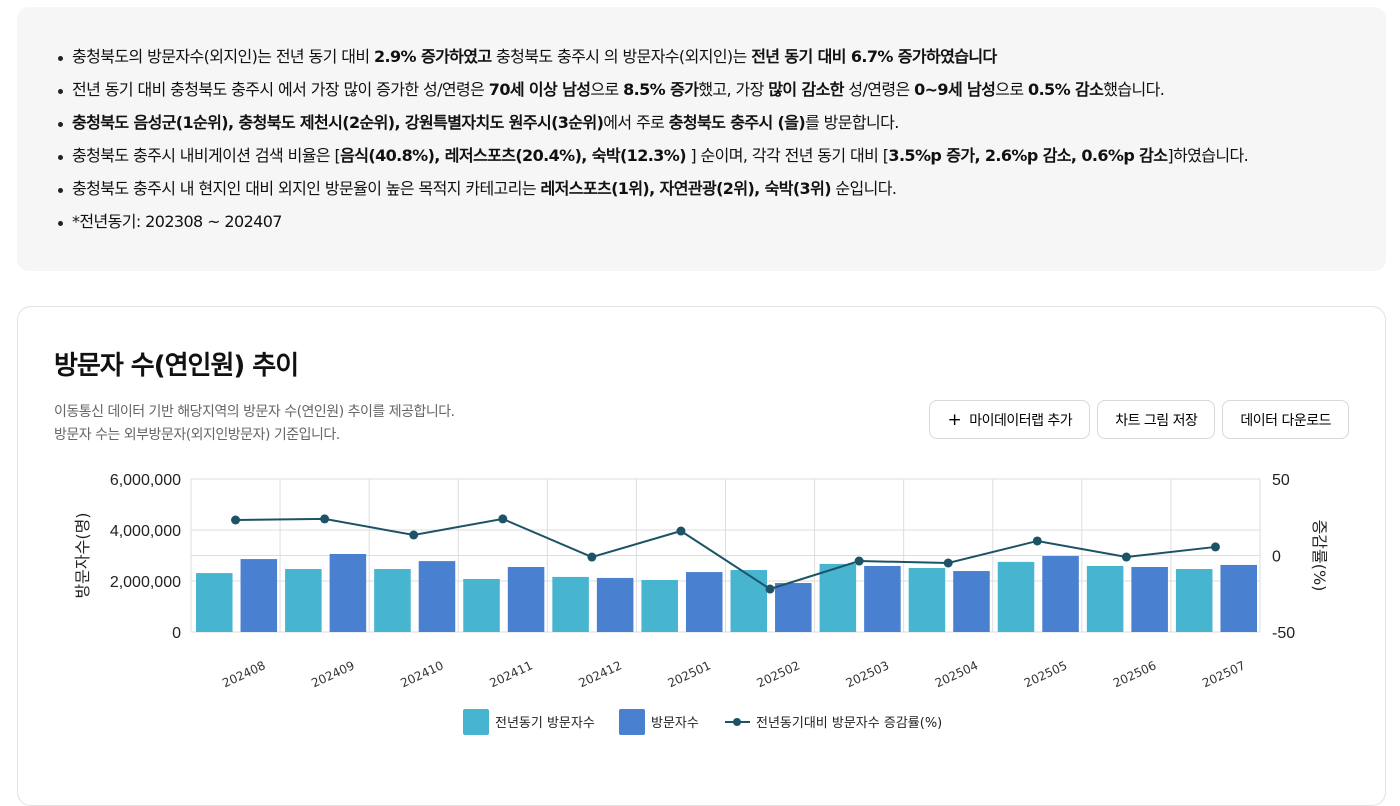 Image resolution: width=1400 pixels, height=806 pixels. Describe the element at coordinates (510, 674) in the screenshot. I see `x-tick-label: 202411` at that location.